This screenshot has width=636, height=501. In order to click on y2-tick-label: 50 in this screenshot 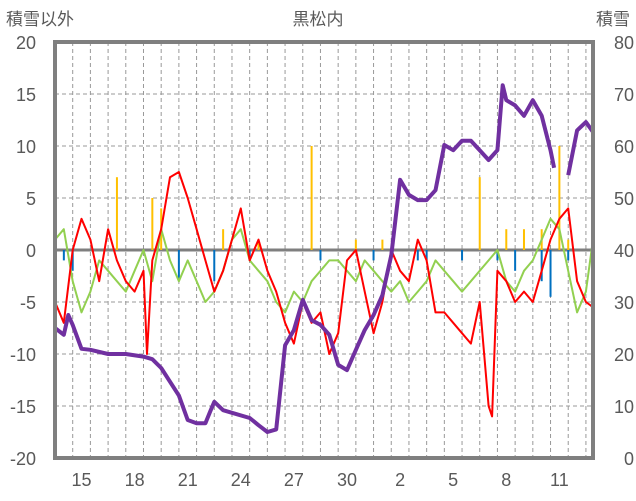, I will do `click(624, 199)`.